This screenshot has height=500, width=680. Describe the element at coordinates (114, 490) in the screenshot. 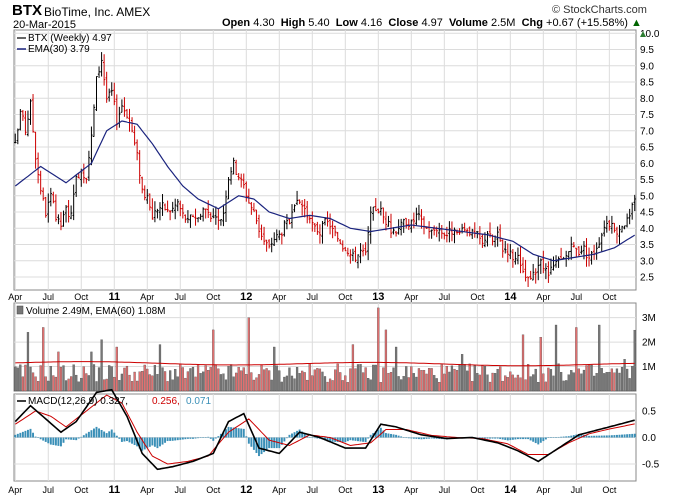

I see `x-tick-label: 11` at that location.